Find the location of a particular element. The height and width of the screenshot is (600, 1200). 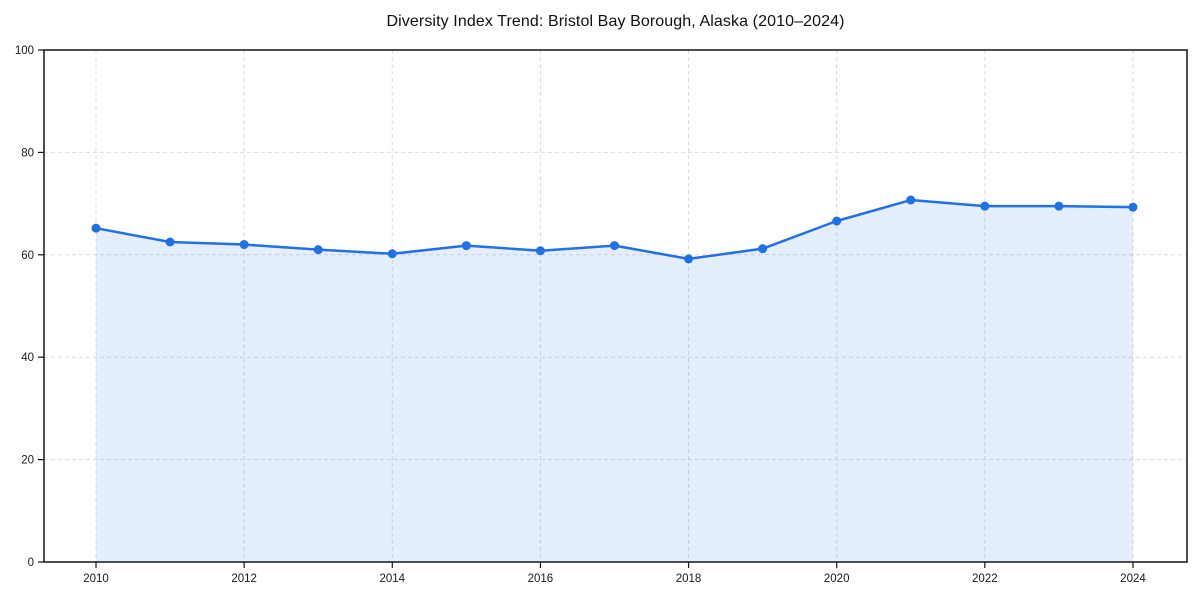

y-tick-label-0: 0 is located at coordinates (31, 563).